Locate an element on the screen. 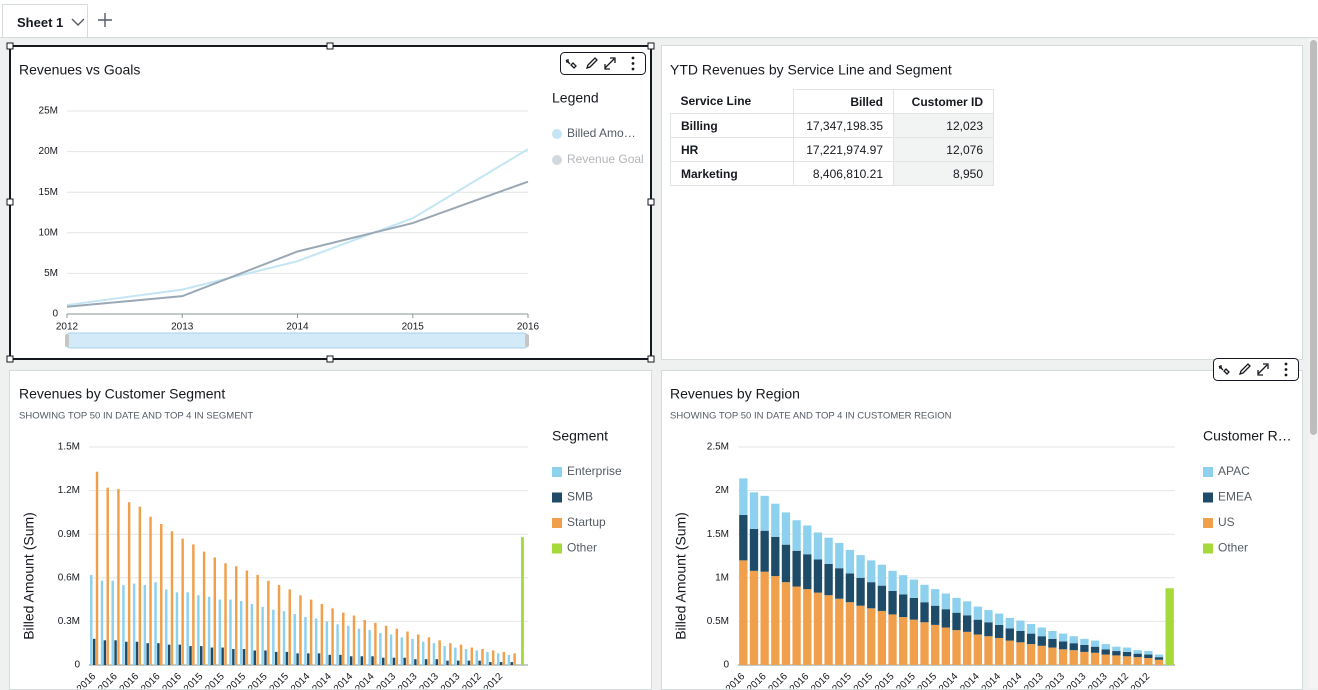 This screenshot has height=690, width=1318. line-series is located at coordinates (297, 244).